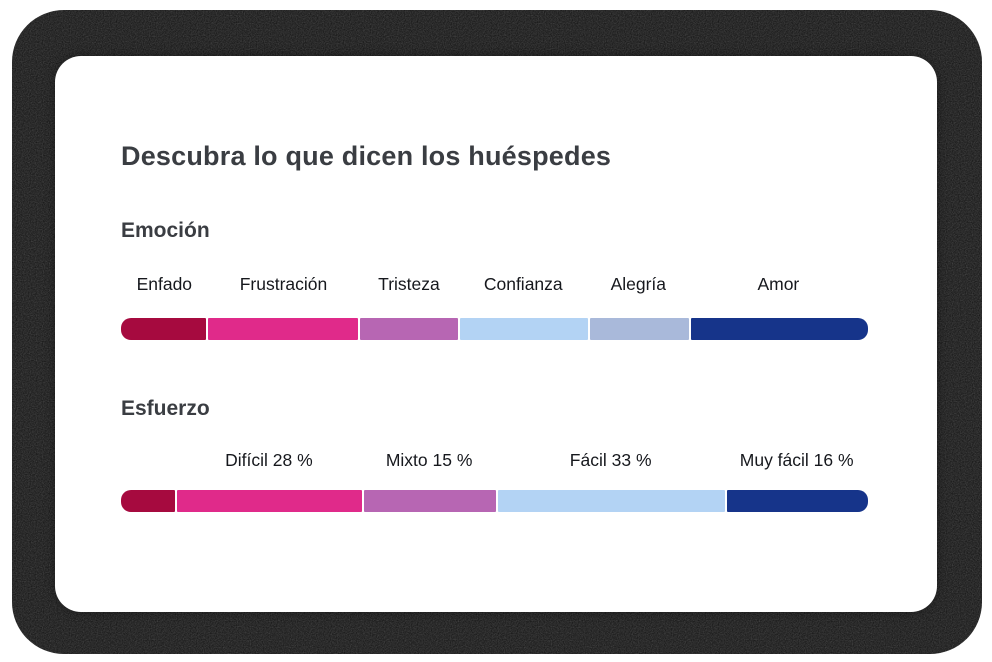 Image resolution: width=992 pixels, height=662 pixels. What do you see at coordinates (165, 231) in the screenshot?
I see `section-heading-emocion: Emoción` at bounding box center [165, 231].